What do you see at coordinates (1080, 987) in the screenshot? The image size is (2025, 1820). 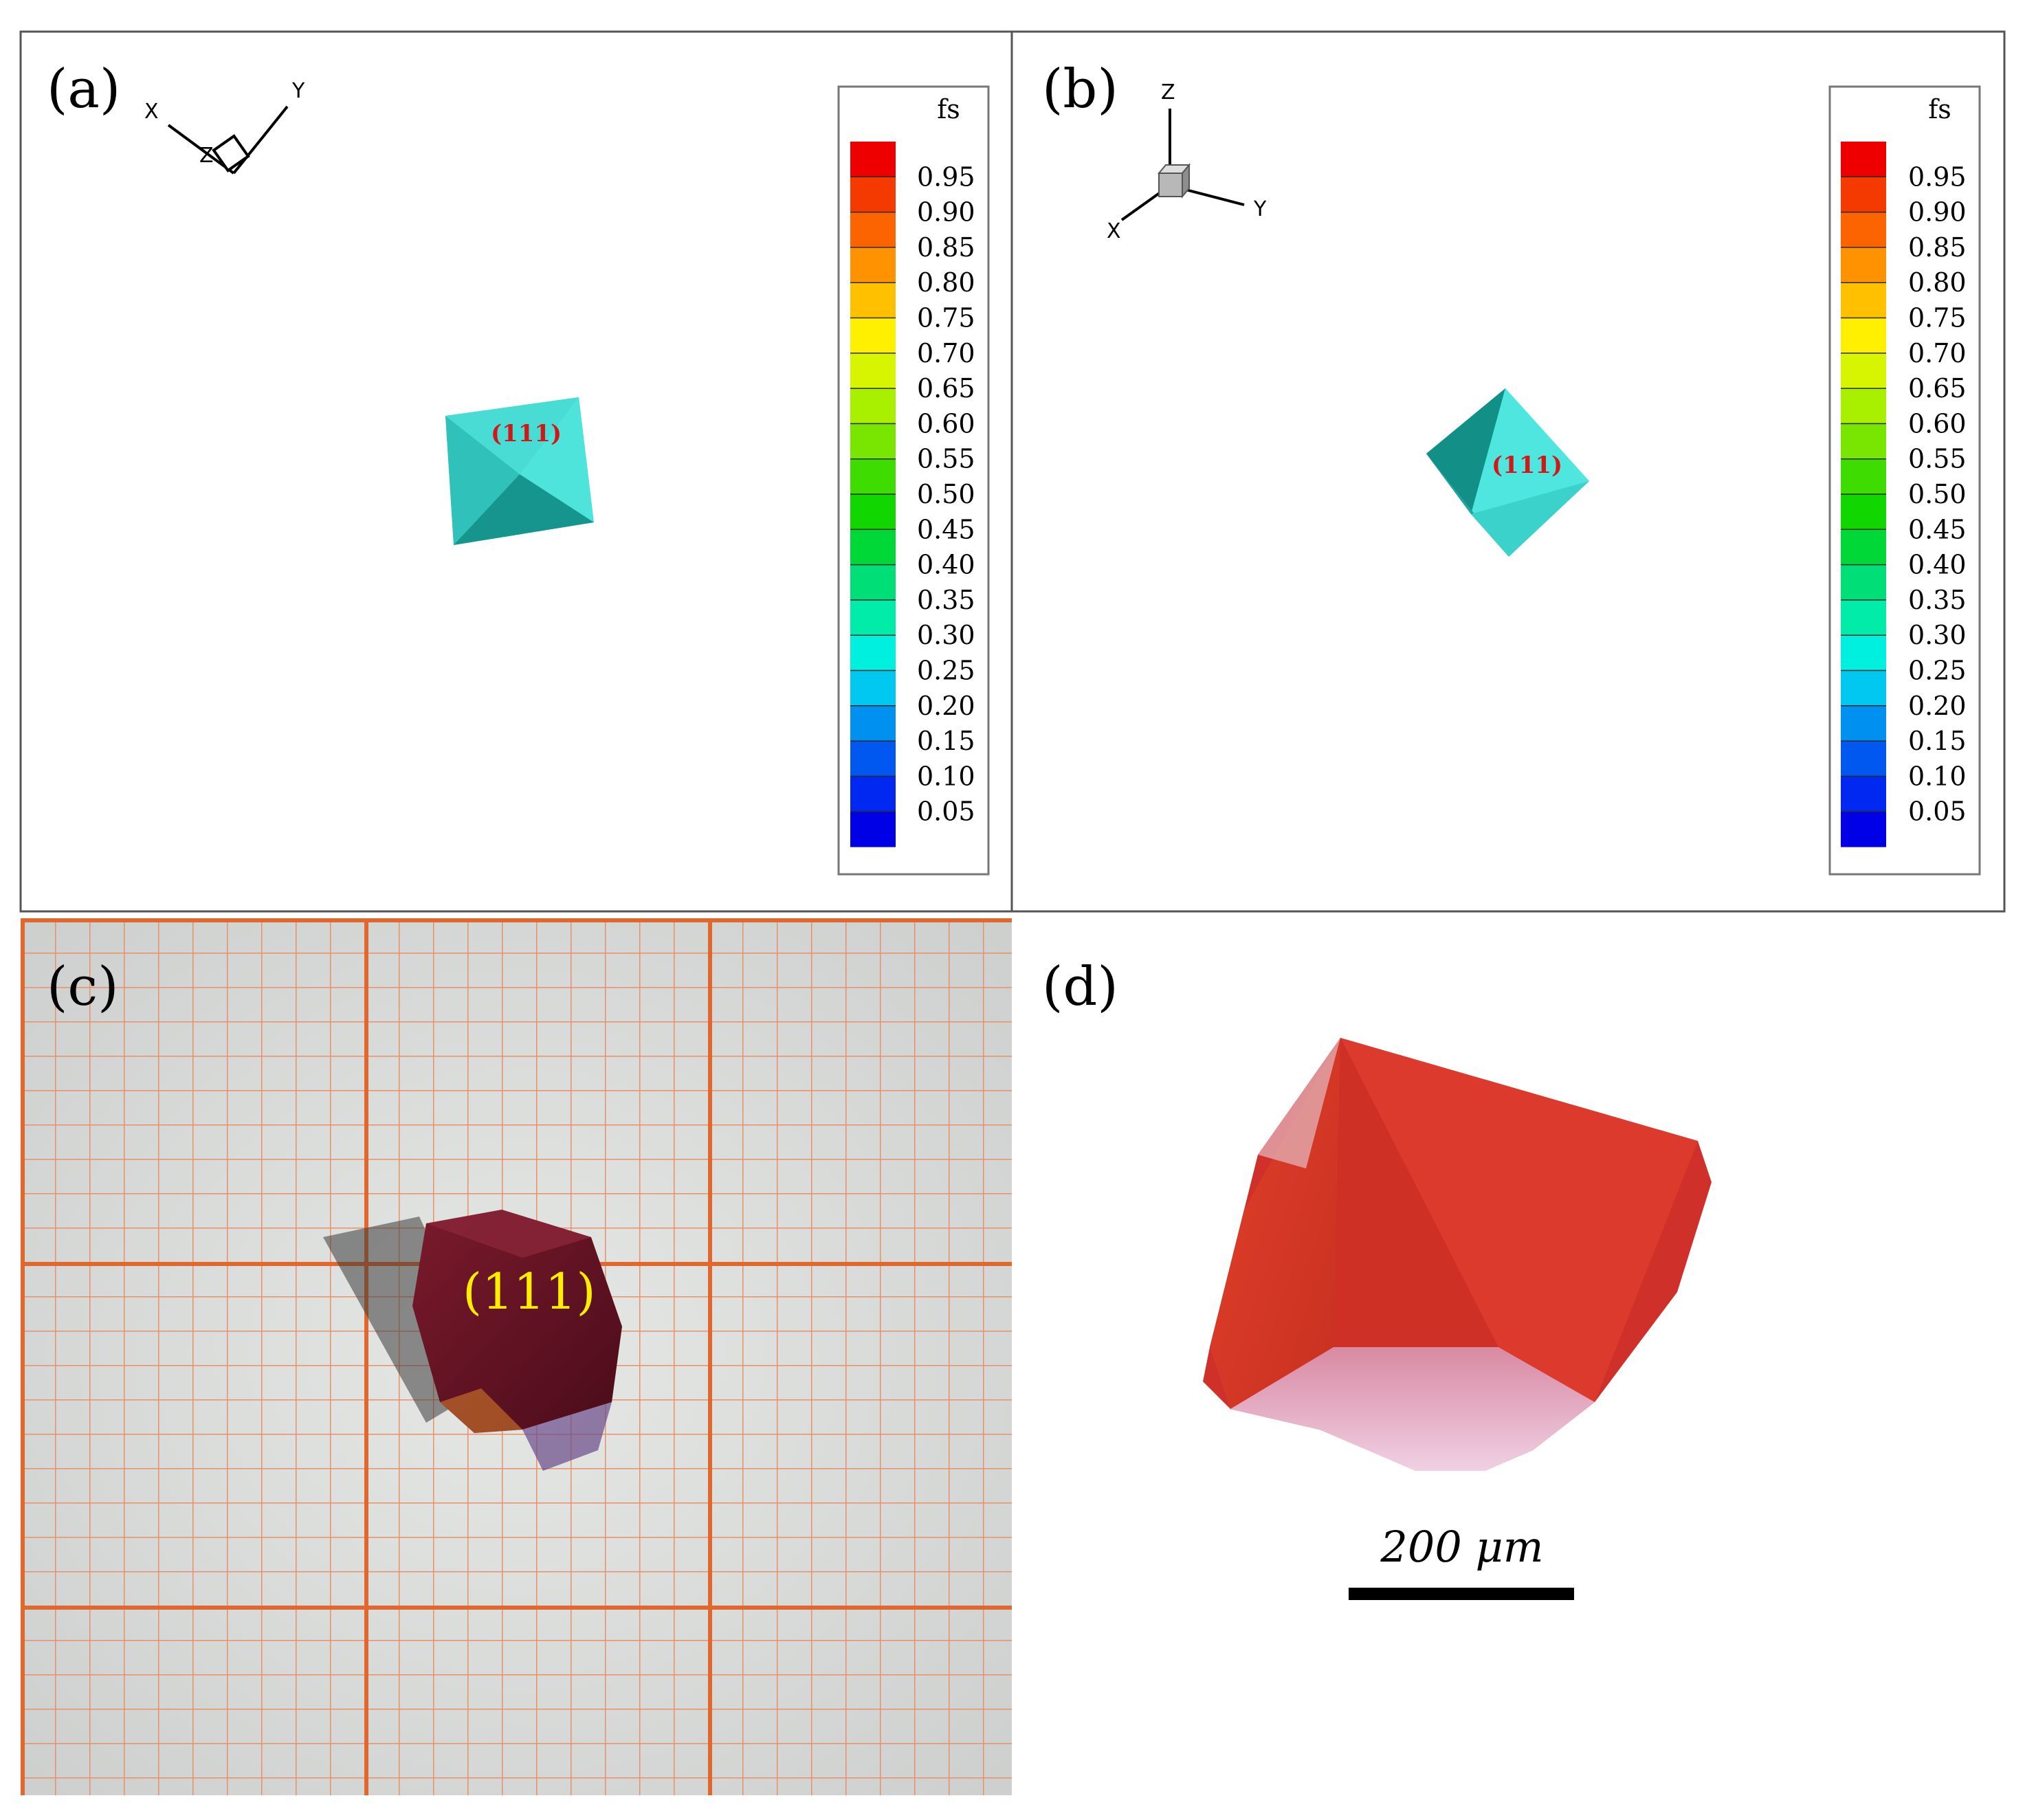 I see `panel-d-label: (d)` at bounding box center [1080, 987].